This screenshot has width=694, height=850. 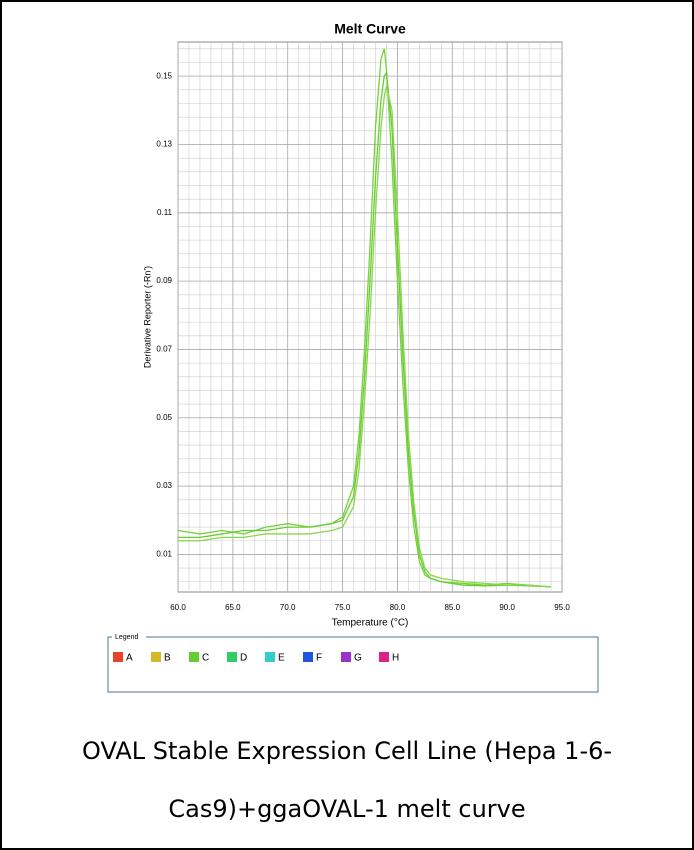 What do you see at coordinates (346, 809) in the screenshot?
I see `caption: Cas9)+ggaOVAL-1 melt curve` at bounding box center [346, 809].